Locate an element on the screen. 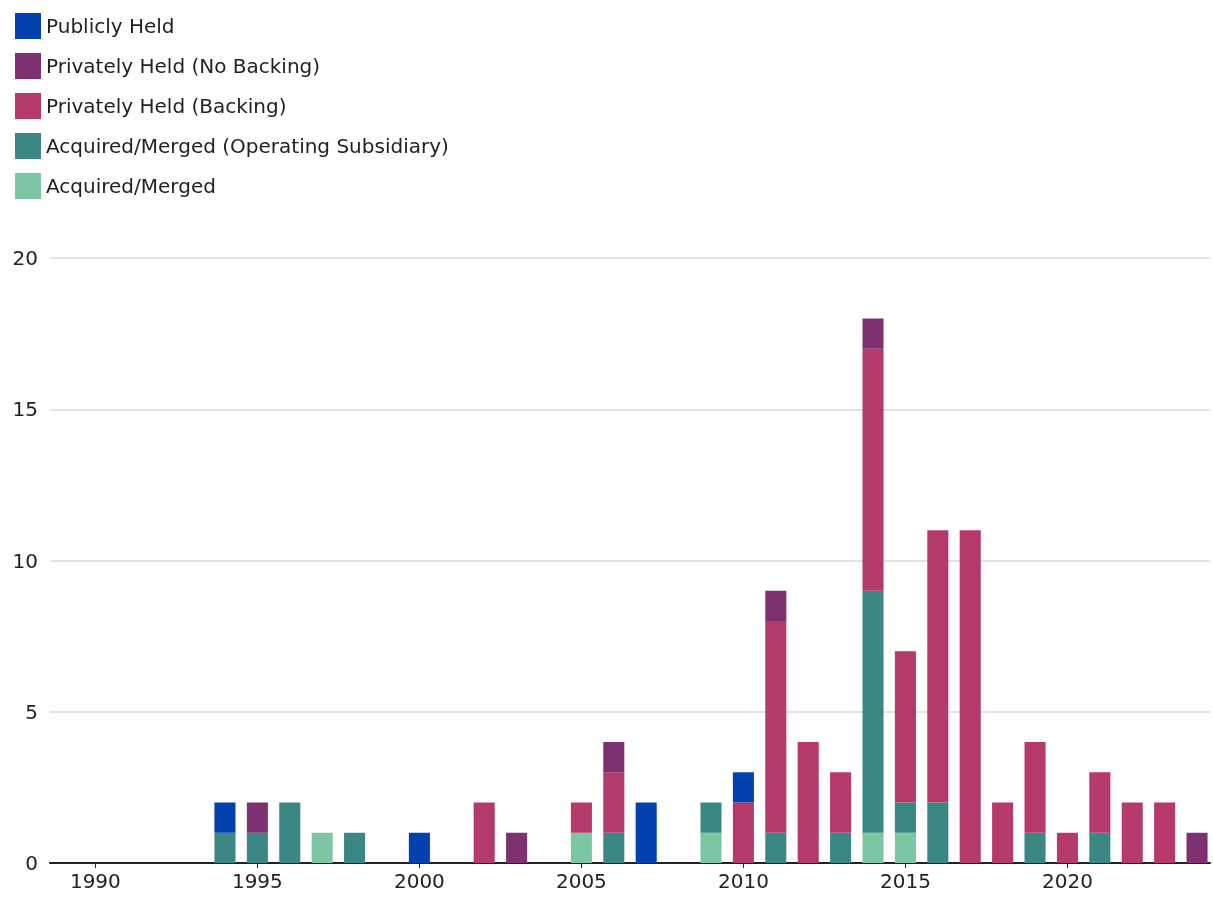 This screenshot has height=900, width=1213. x-tick-label: 1995 is located at coordinates (257, 881).